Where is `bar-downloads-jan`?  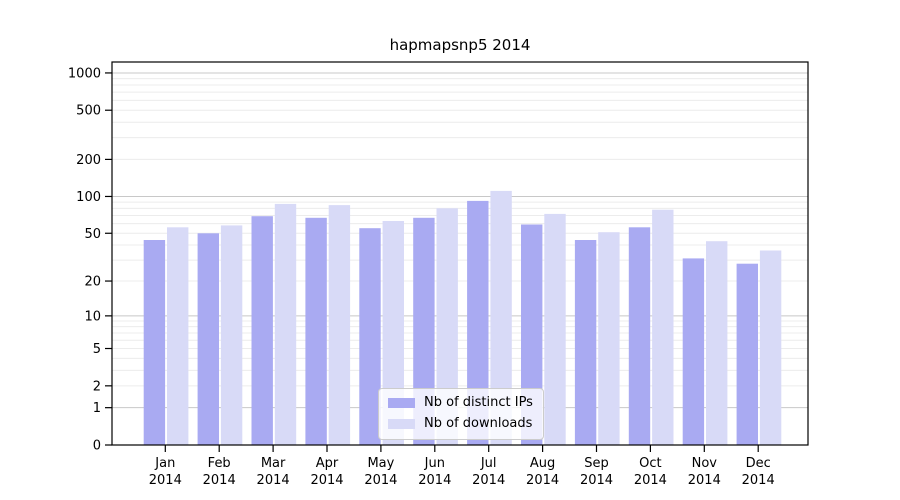 bar-downloads-jan is located at coordinates (178, 336).